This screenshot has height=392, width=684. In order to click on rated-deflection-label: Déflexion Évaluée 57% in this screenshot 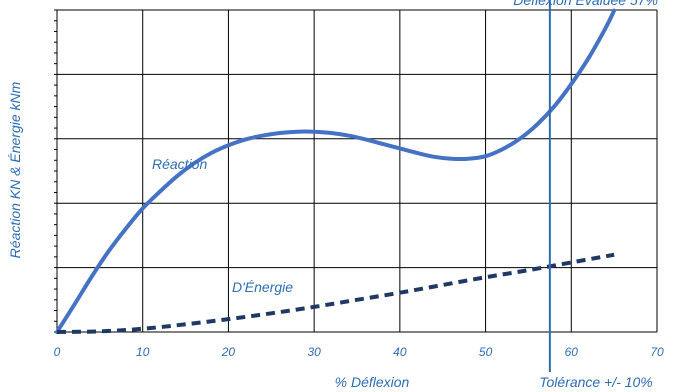, I will do `click(585, 4)`.